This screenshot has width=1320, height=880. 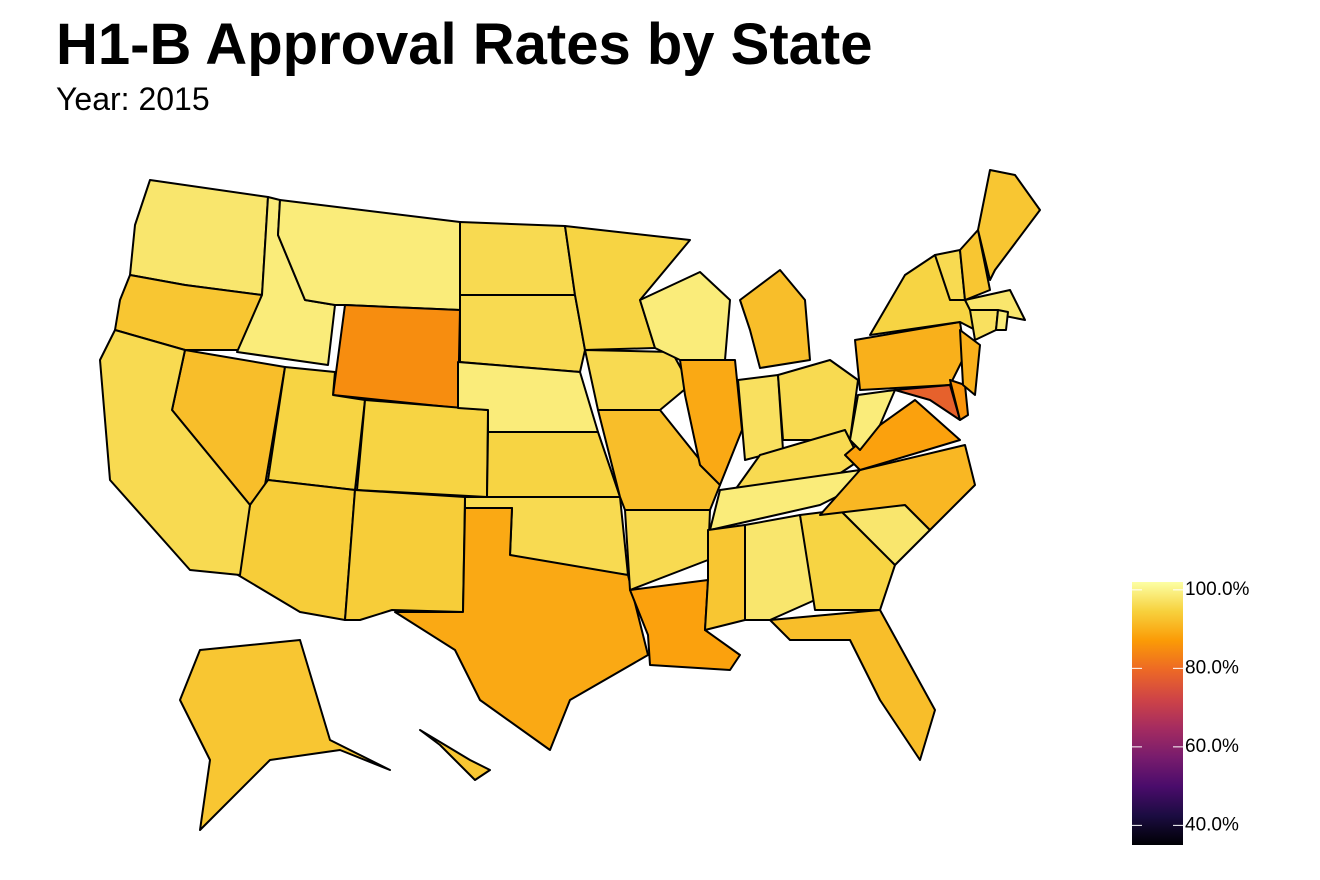 What do you see at coordinates (1212, 746) in the screenshot?
I see `legend-tick-label: 60.0%` at bounding box center [1212, 746].